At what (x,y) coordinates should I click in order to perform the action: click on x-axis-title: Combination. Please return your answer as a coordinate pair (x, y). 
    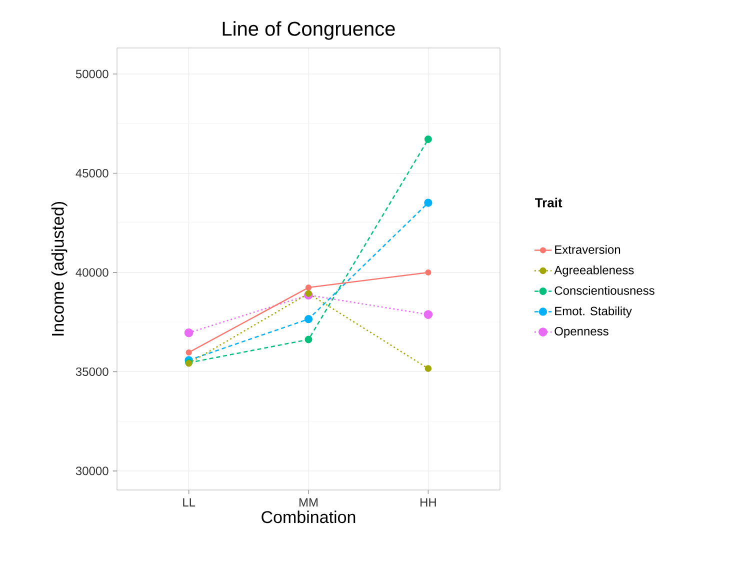
    Looking at the image, I should click on (309, 517).